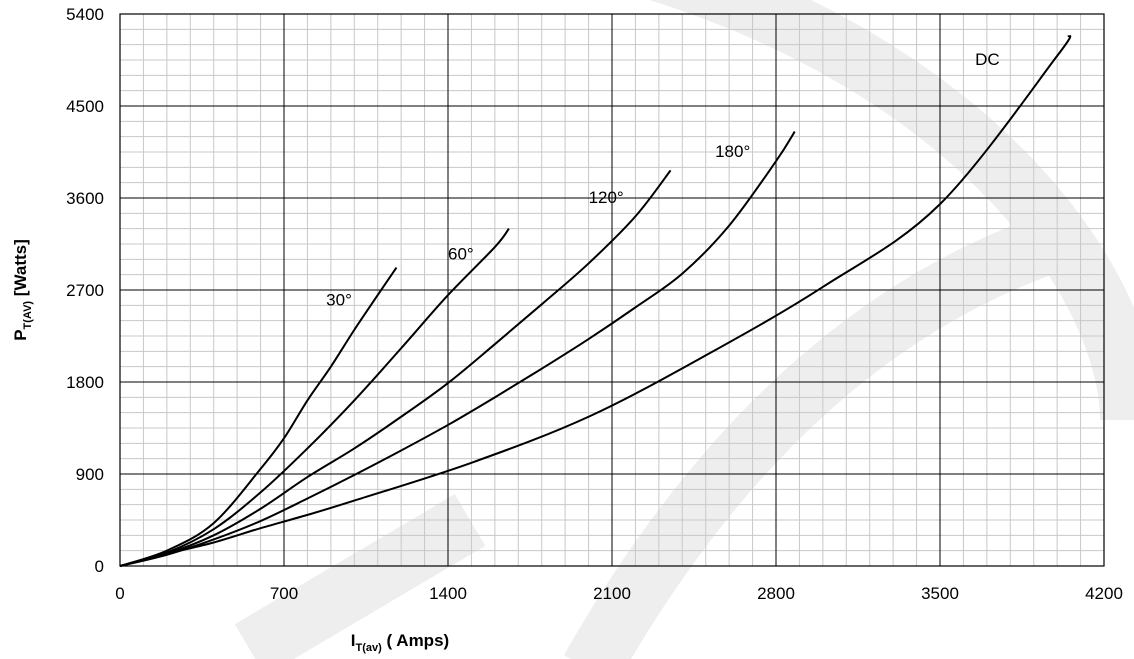 The height and width of the screenshot is (659, 1134). Describe the element at coordinates (85, 382) in the screenshot. I see `y-tick-label: 1800` at that location.